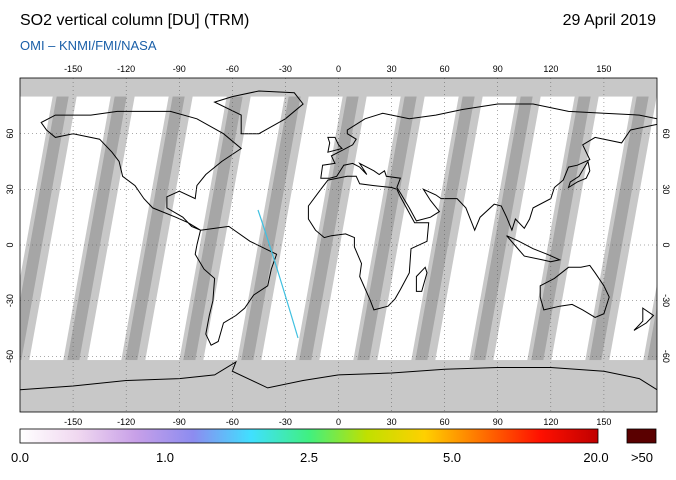 The image size is (676, 480). I want to click on lon-tick-label-top: 30, so click(392, 69).